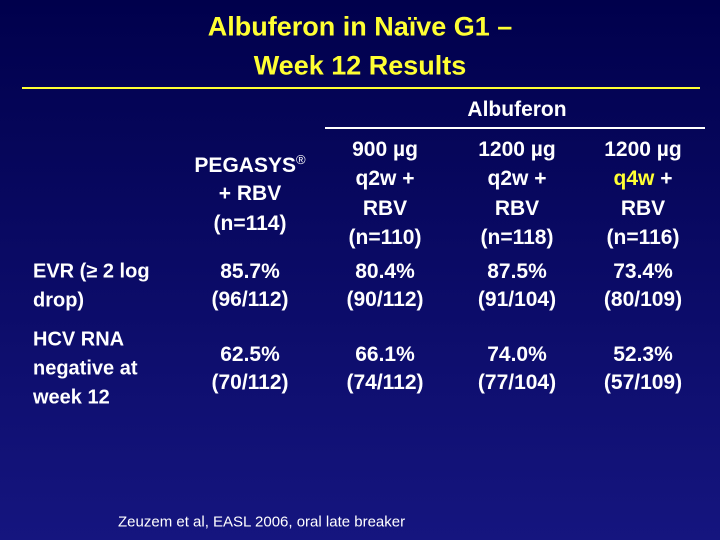 The height and width of the screenshot is (540, 720). What do you see at coordinates (59, 300) in the screenshot?
I see `row-label: drop)` at bounding box center [59, 300].